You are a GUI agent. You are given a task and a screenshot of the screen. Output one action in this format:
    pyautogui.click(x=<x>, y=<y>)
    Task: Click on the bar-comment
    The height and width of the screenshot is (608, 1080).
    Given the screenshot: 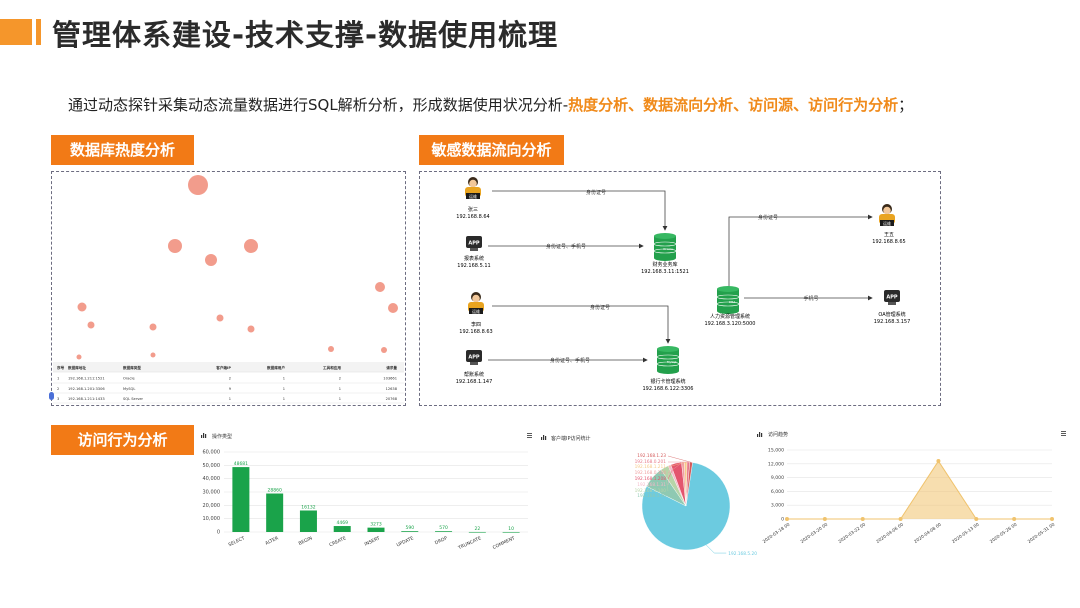 What is the action you would take?
    pyautogui.click(x=511, y=532)
    